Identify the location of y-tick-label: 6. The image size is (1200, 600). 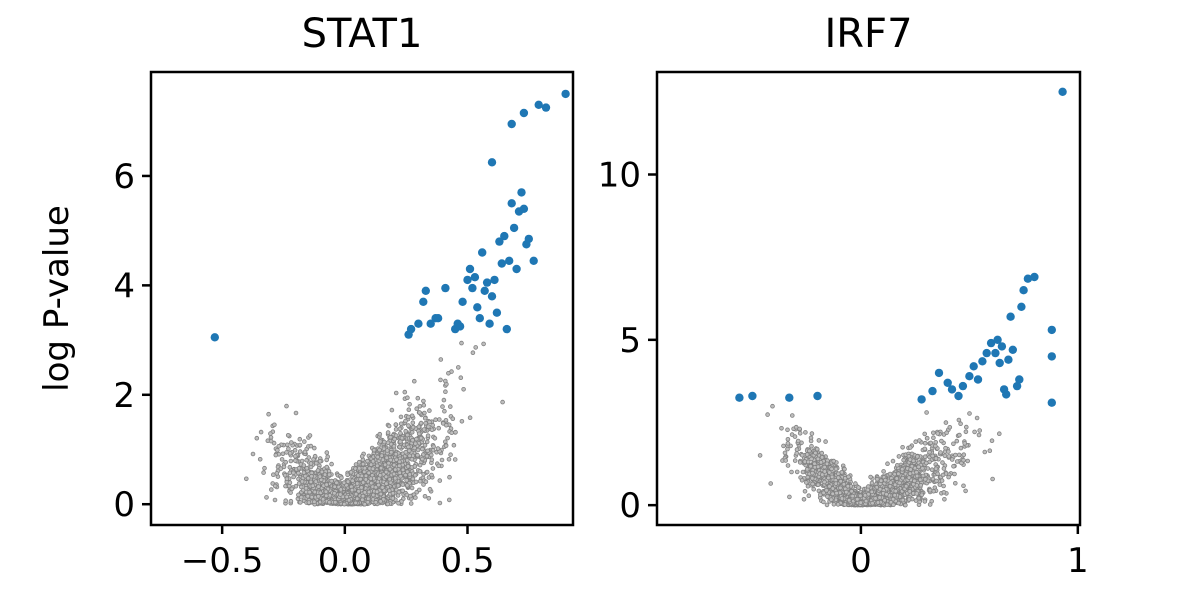
(124, 177).